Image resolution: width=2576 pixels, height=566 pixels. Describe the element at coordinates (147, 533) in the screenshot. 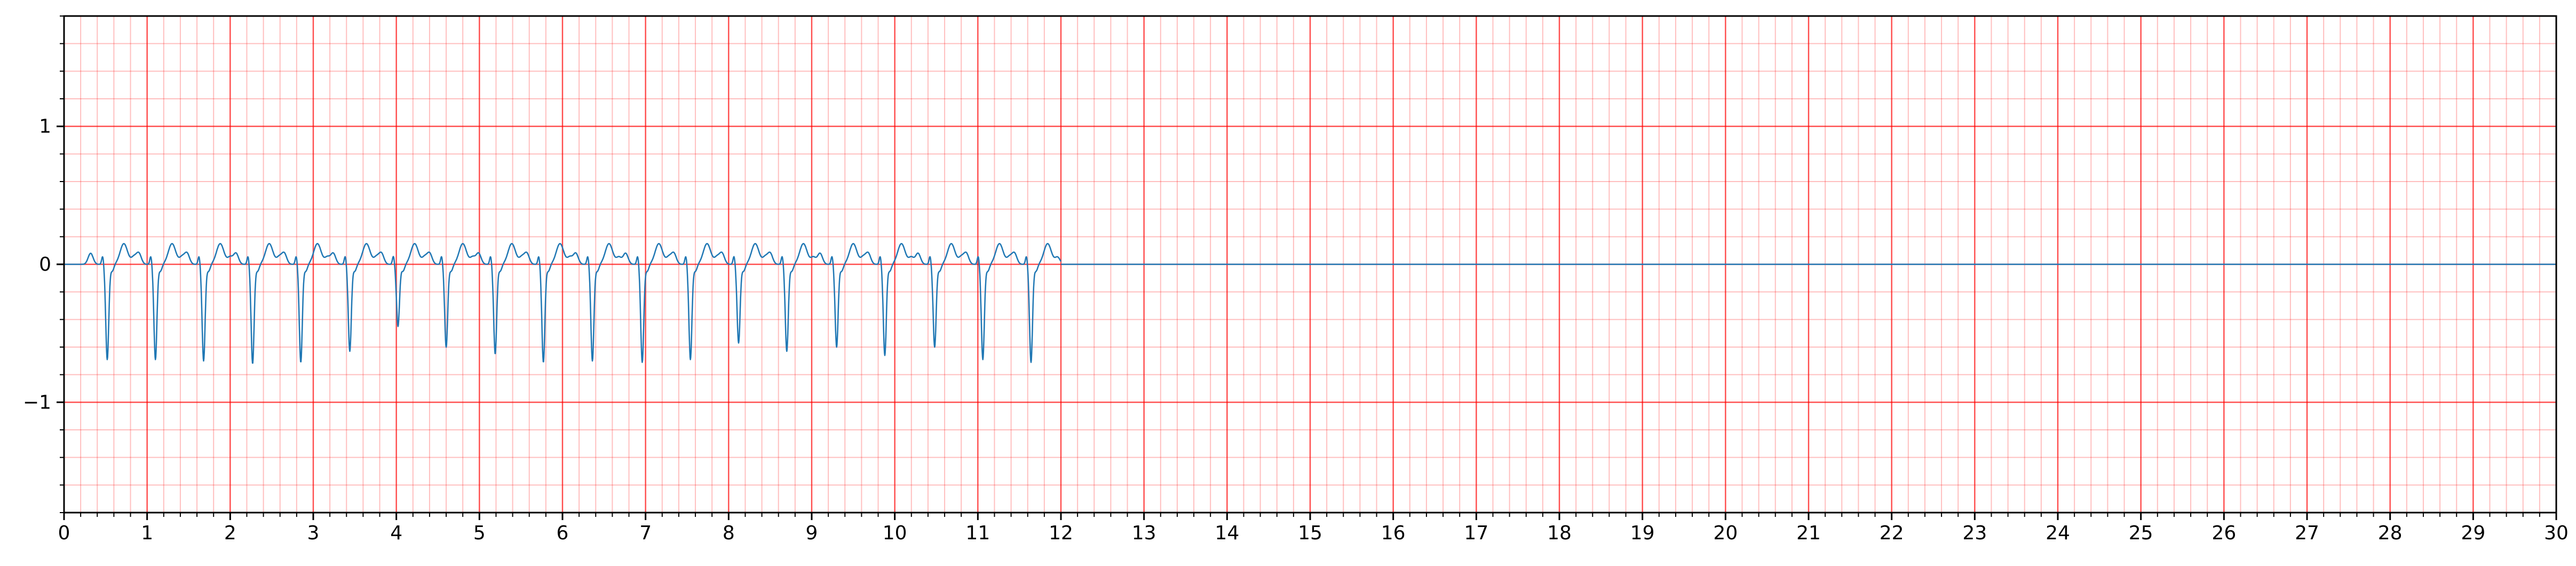

I see `x-tick-label: 1` at that location.